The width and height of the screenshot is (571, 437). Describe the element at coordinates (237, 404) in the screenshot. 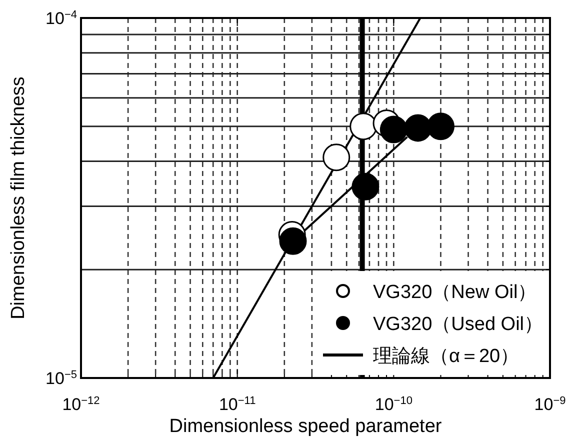

I see `x-tick-label: 10$^{−11}$` at that location.